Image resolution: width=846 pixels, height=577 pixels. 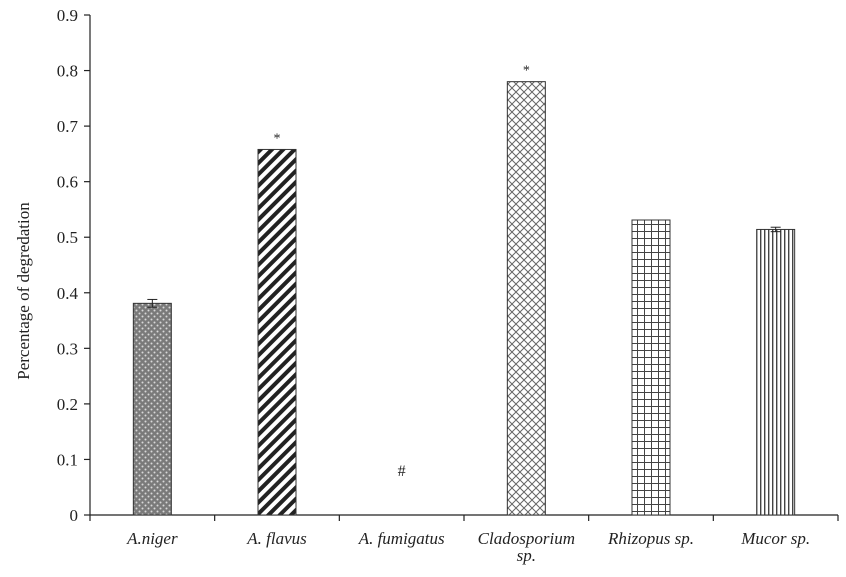 What do you see at coordinates (67, 237) in the screenshot?
I see `y-tick-label: 0.5` at bounding box center [67, 237].